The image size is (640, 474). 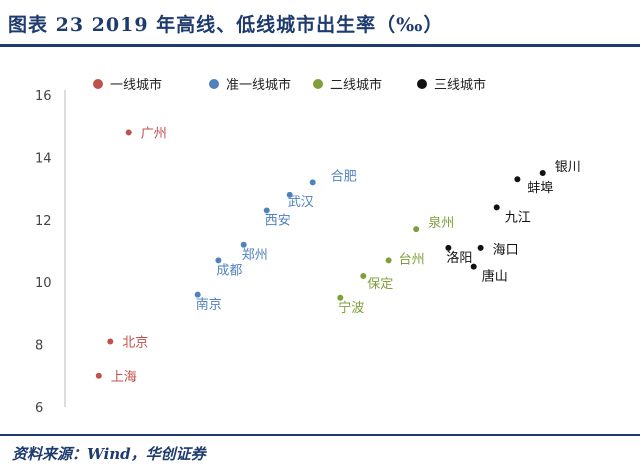 What do you see at coordinates (39, 408) in the screenshot?
I see `y-tick-label: 6` at bounding box center [39, 408].